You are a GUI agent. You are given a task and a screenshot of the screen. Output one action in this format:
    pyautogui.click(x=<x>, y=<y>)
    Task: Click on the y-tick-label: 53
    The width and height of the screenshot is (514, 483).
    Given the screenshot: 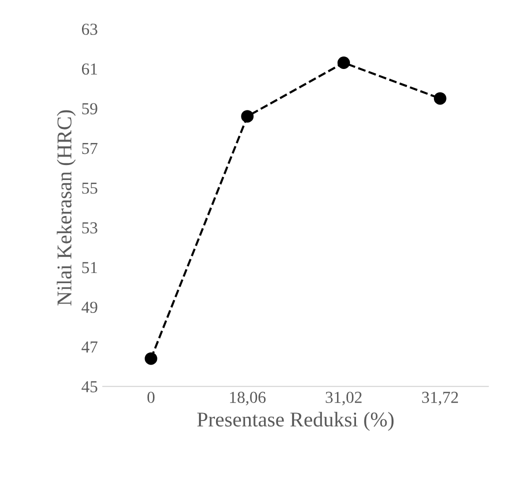 What is the action you would take?
    pyautogui.click(x=90, y=228)
    